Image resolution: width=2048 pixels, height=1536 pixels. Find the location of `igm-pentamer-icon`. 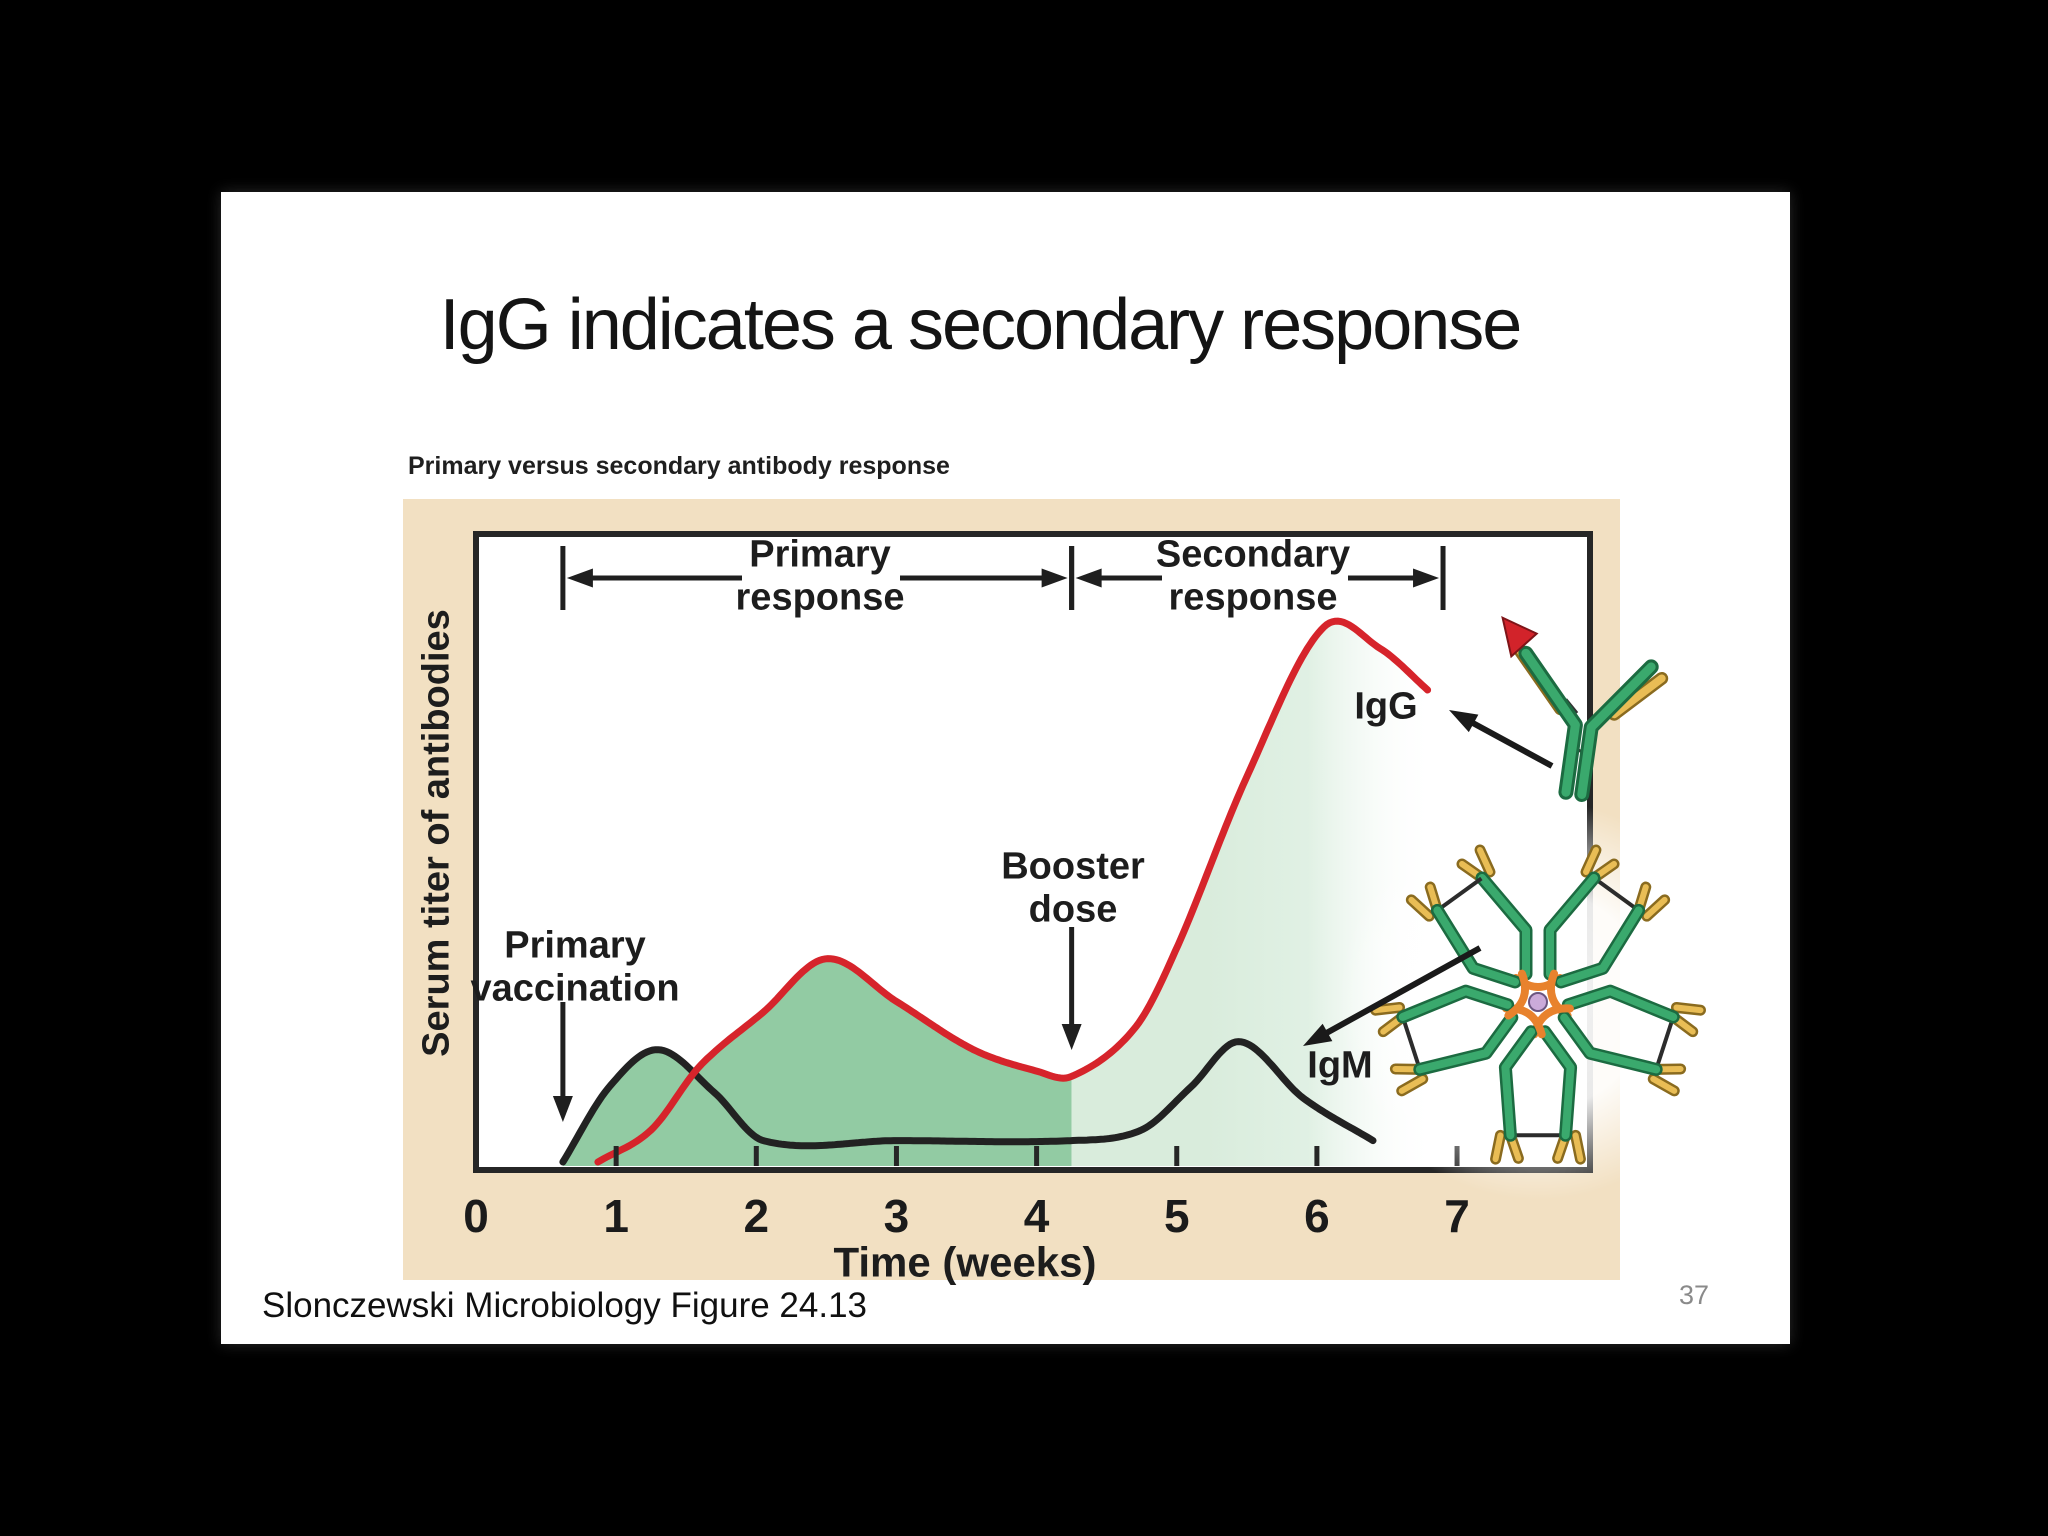

igm-pentamer-icon is located at coordinates (1538, 1004).